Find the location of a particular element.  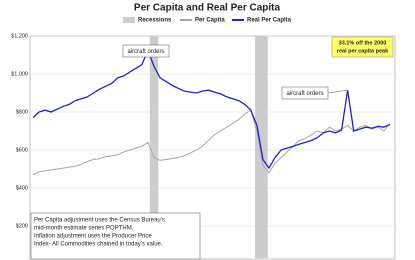

legend-label: Per Capita is located at coordinates (210, 21).